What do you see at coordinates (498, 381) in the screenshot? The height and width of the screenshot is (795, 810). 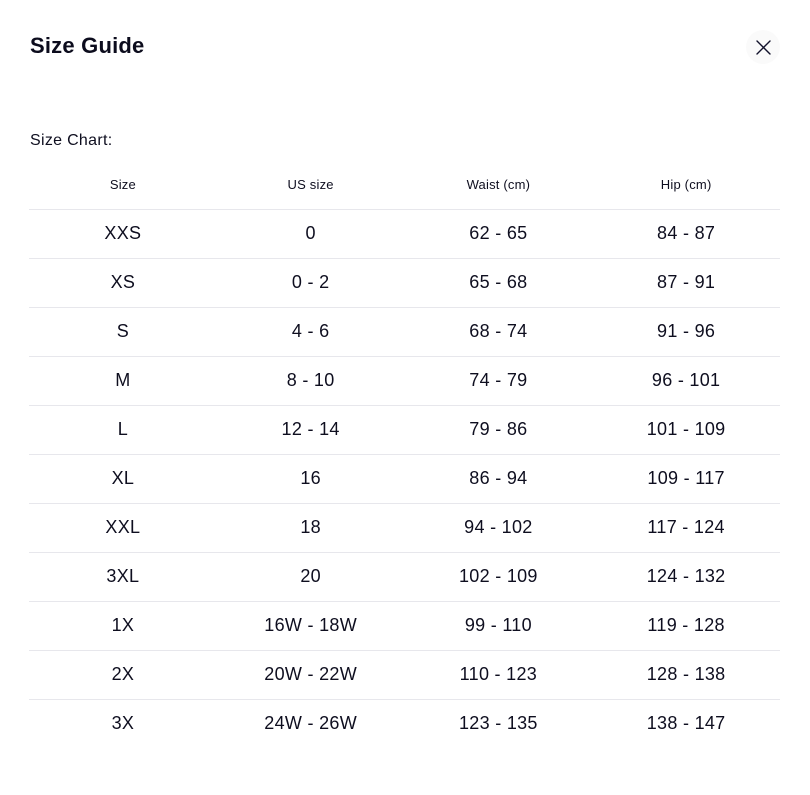 I see `waist-cell: 74 - 79` at bounding box center [498, 381].